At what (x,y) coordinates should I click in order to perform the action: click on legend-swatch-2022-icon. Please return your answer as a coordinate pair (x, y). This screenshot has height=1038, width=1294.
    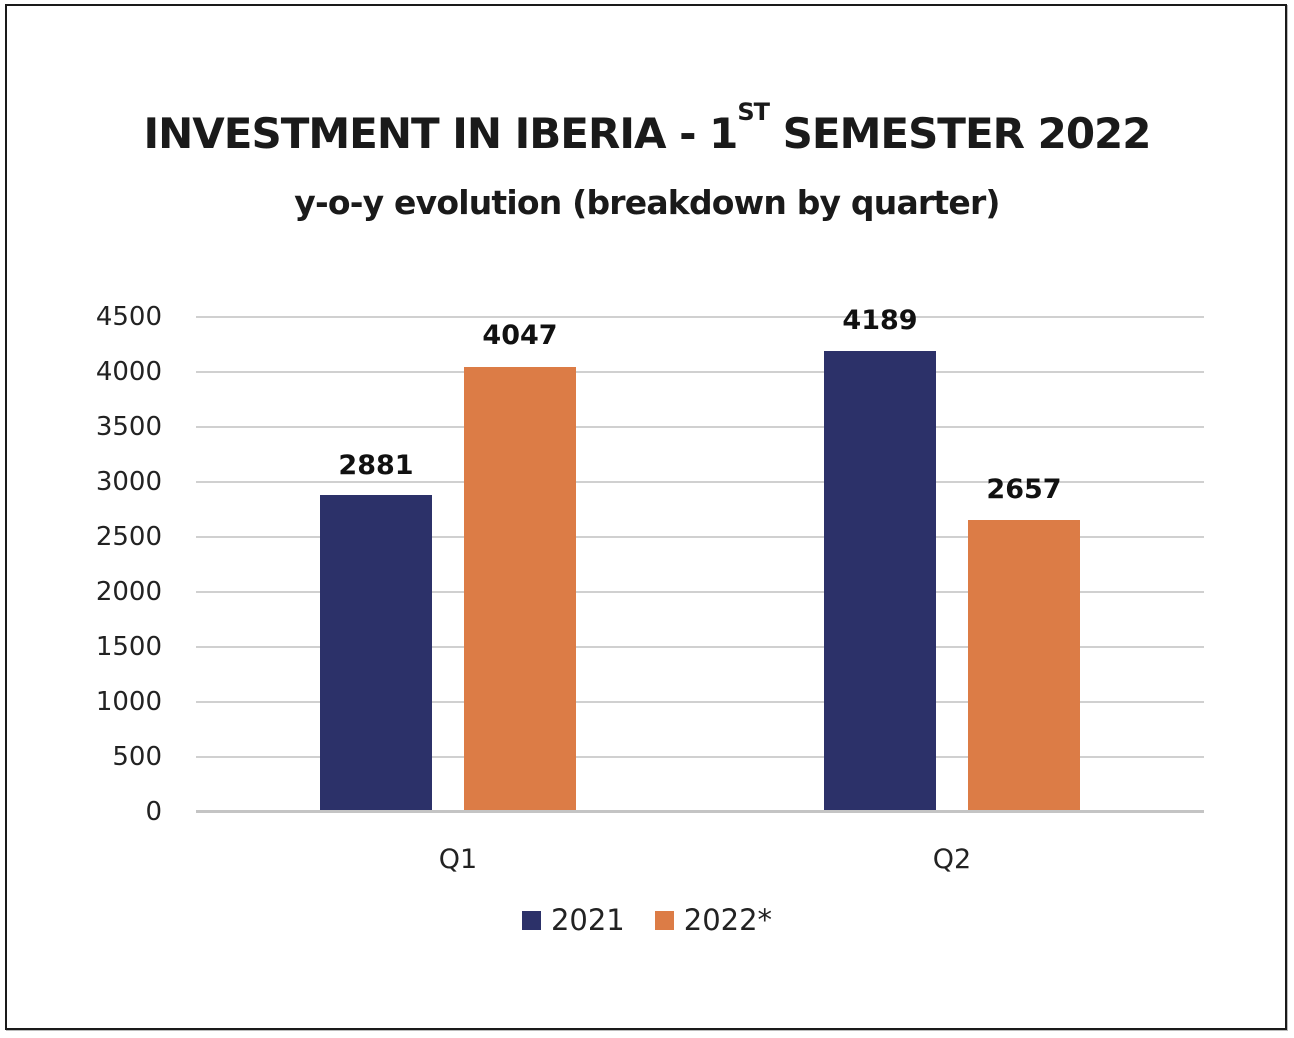
    Looking at the image, I should click on (664, 920).